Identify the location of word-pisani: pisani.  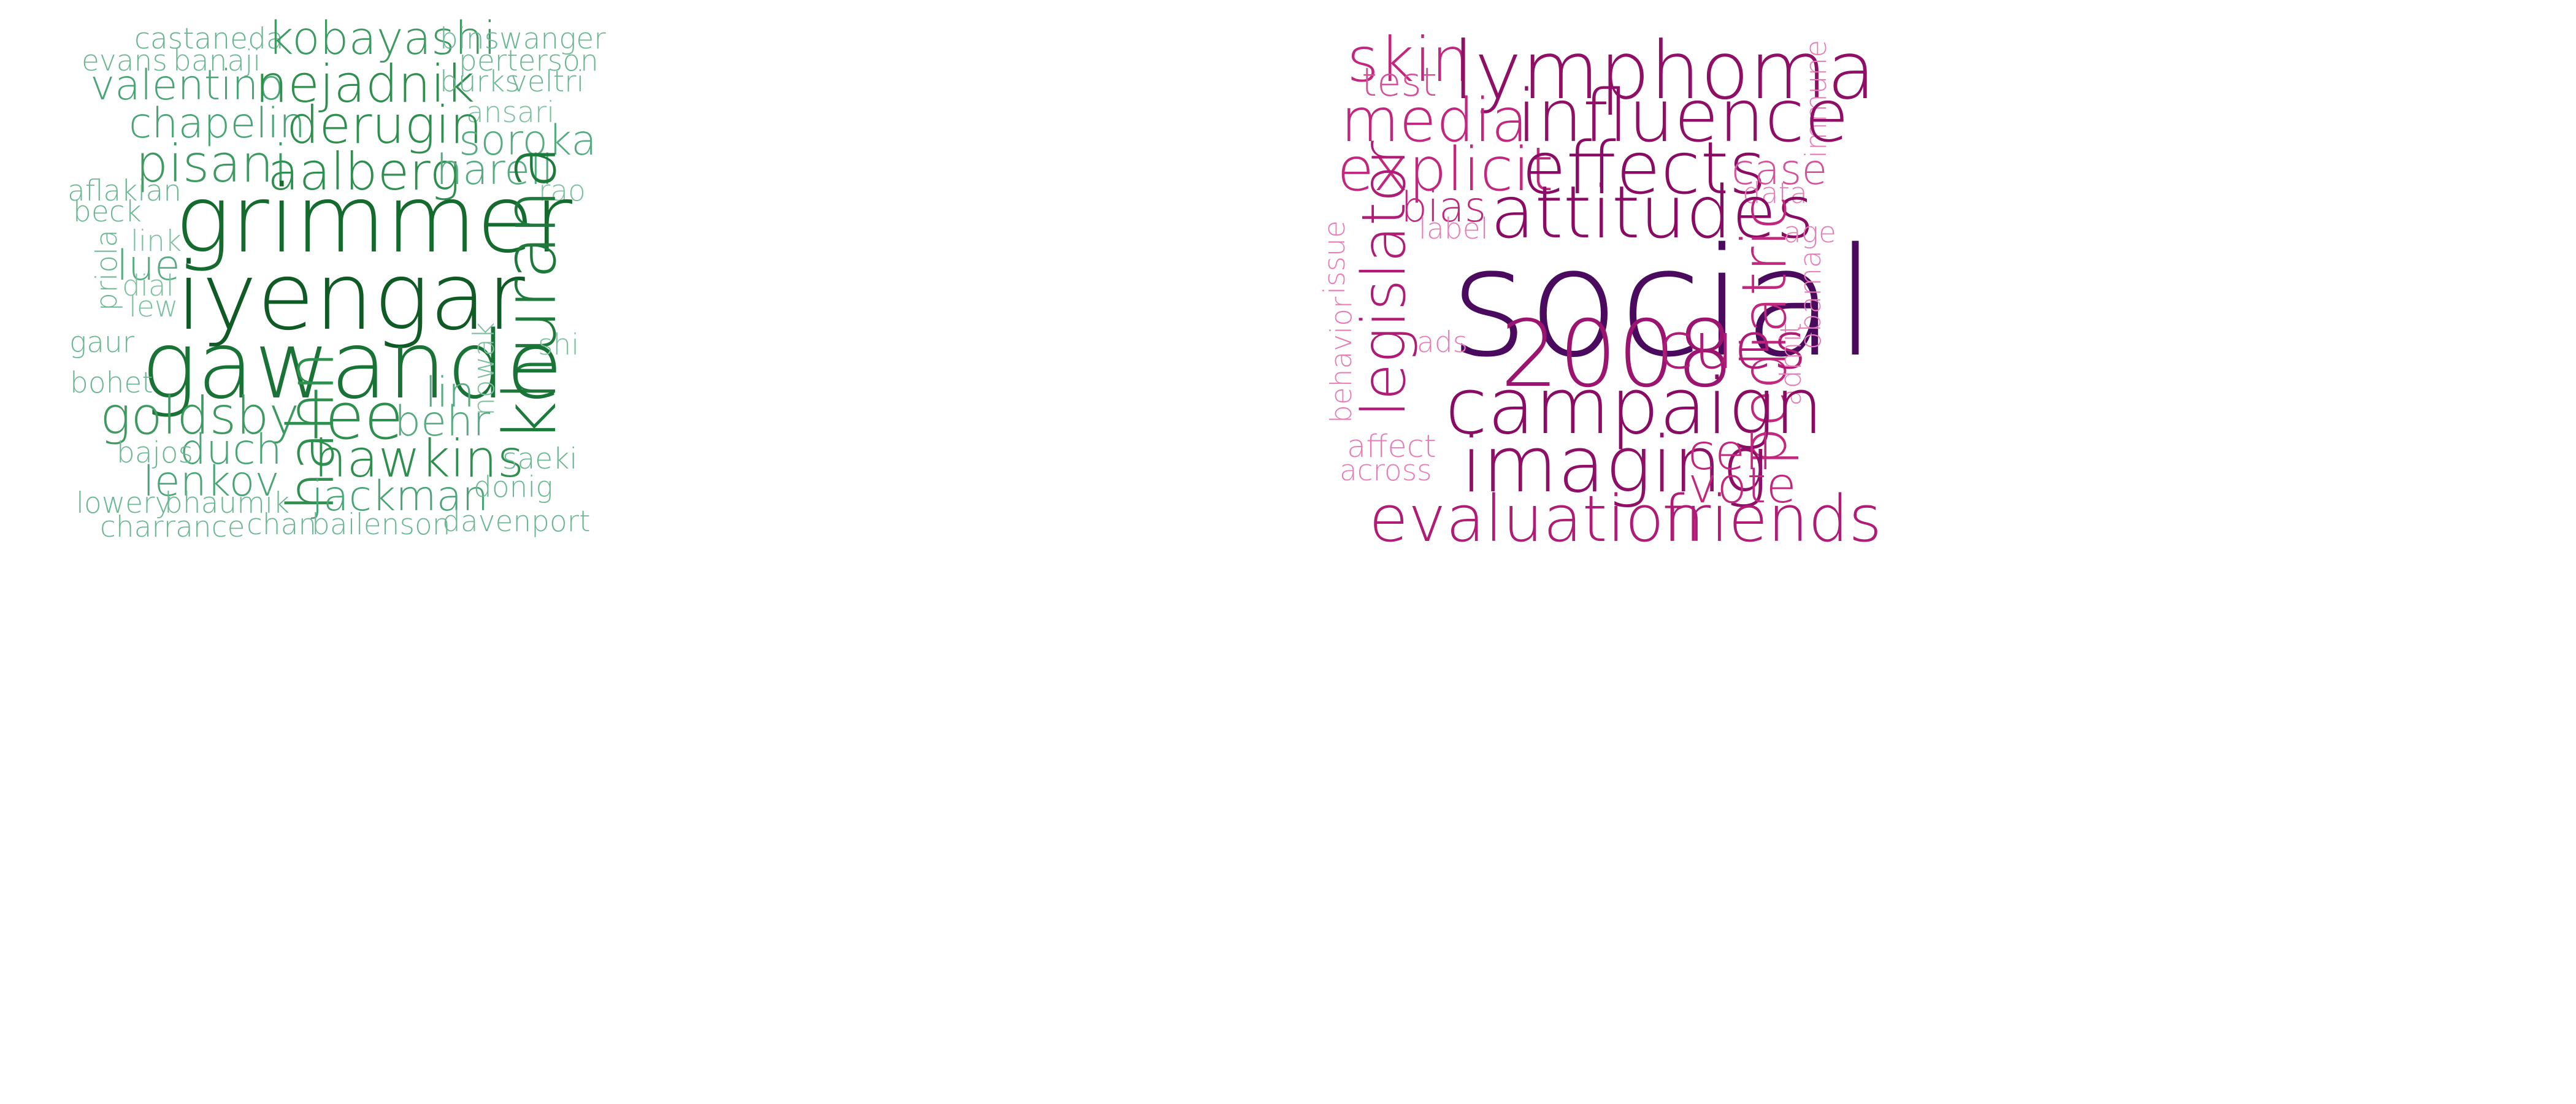
(212, 164).